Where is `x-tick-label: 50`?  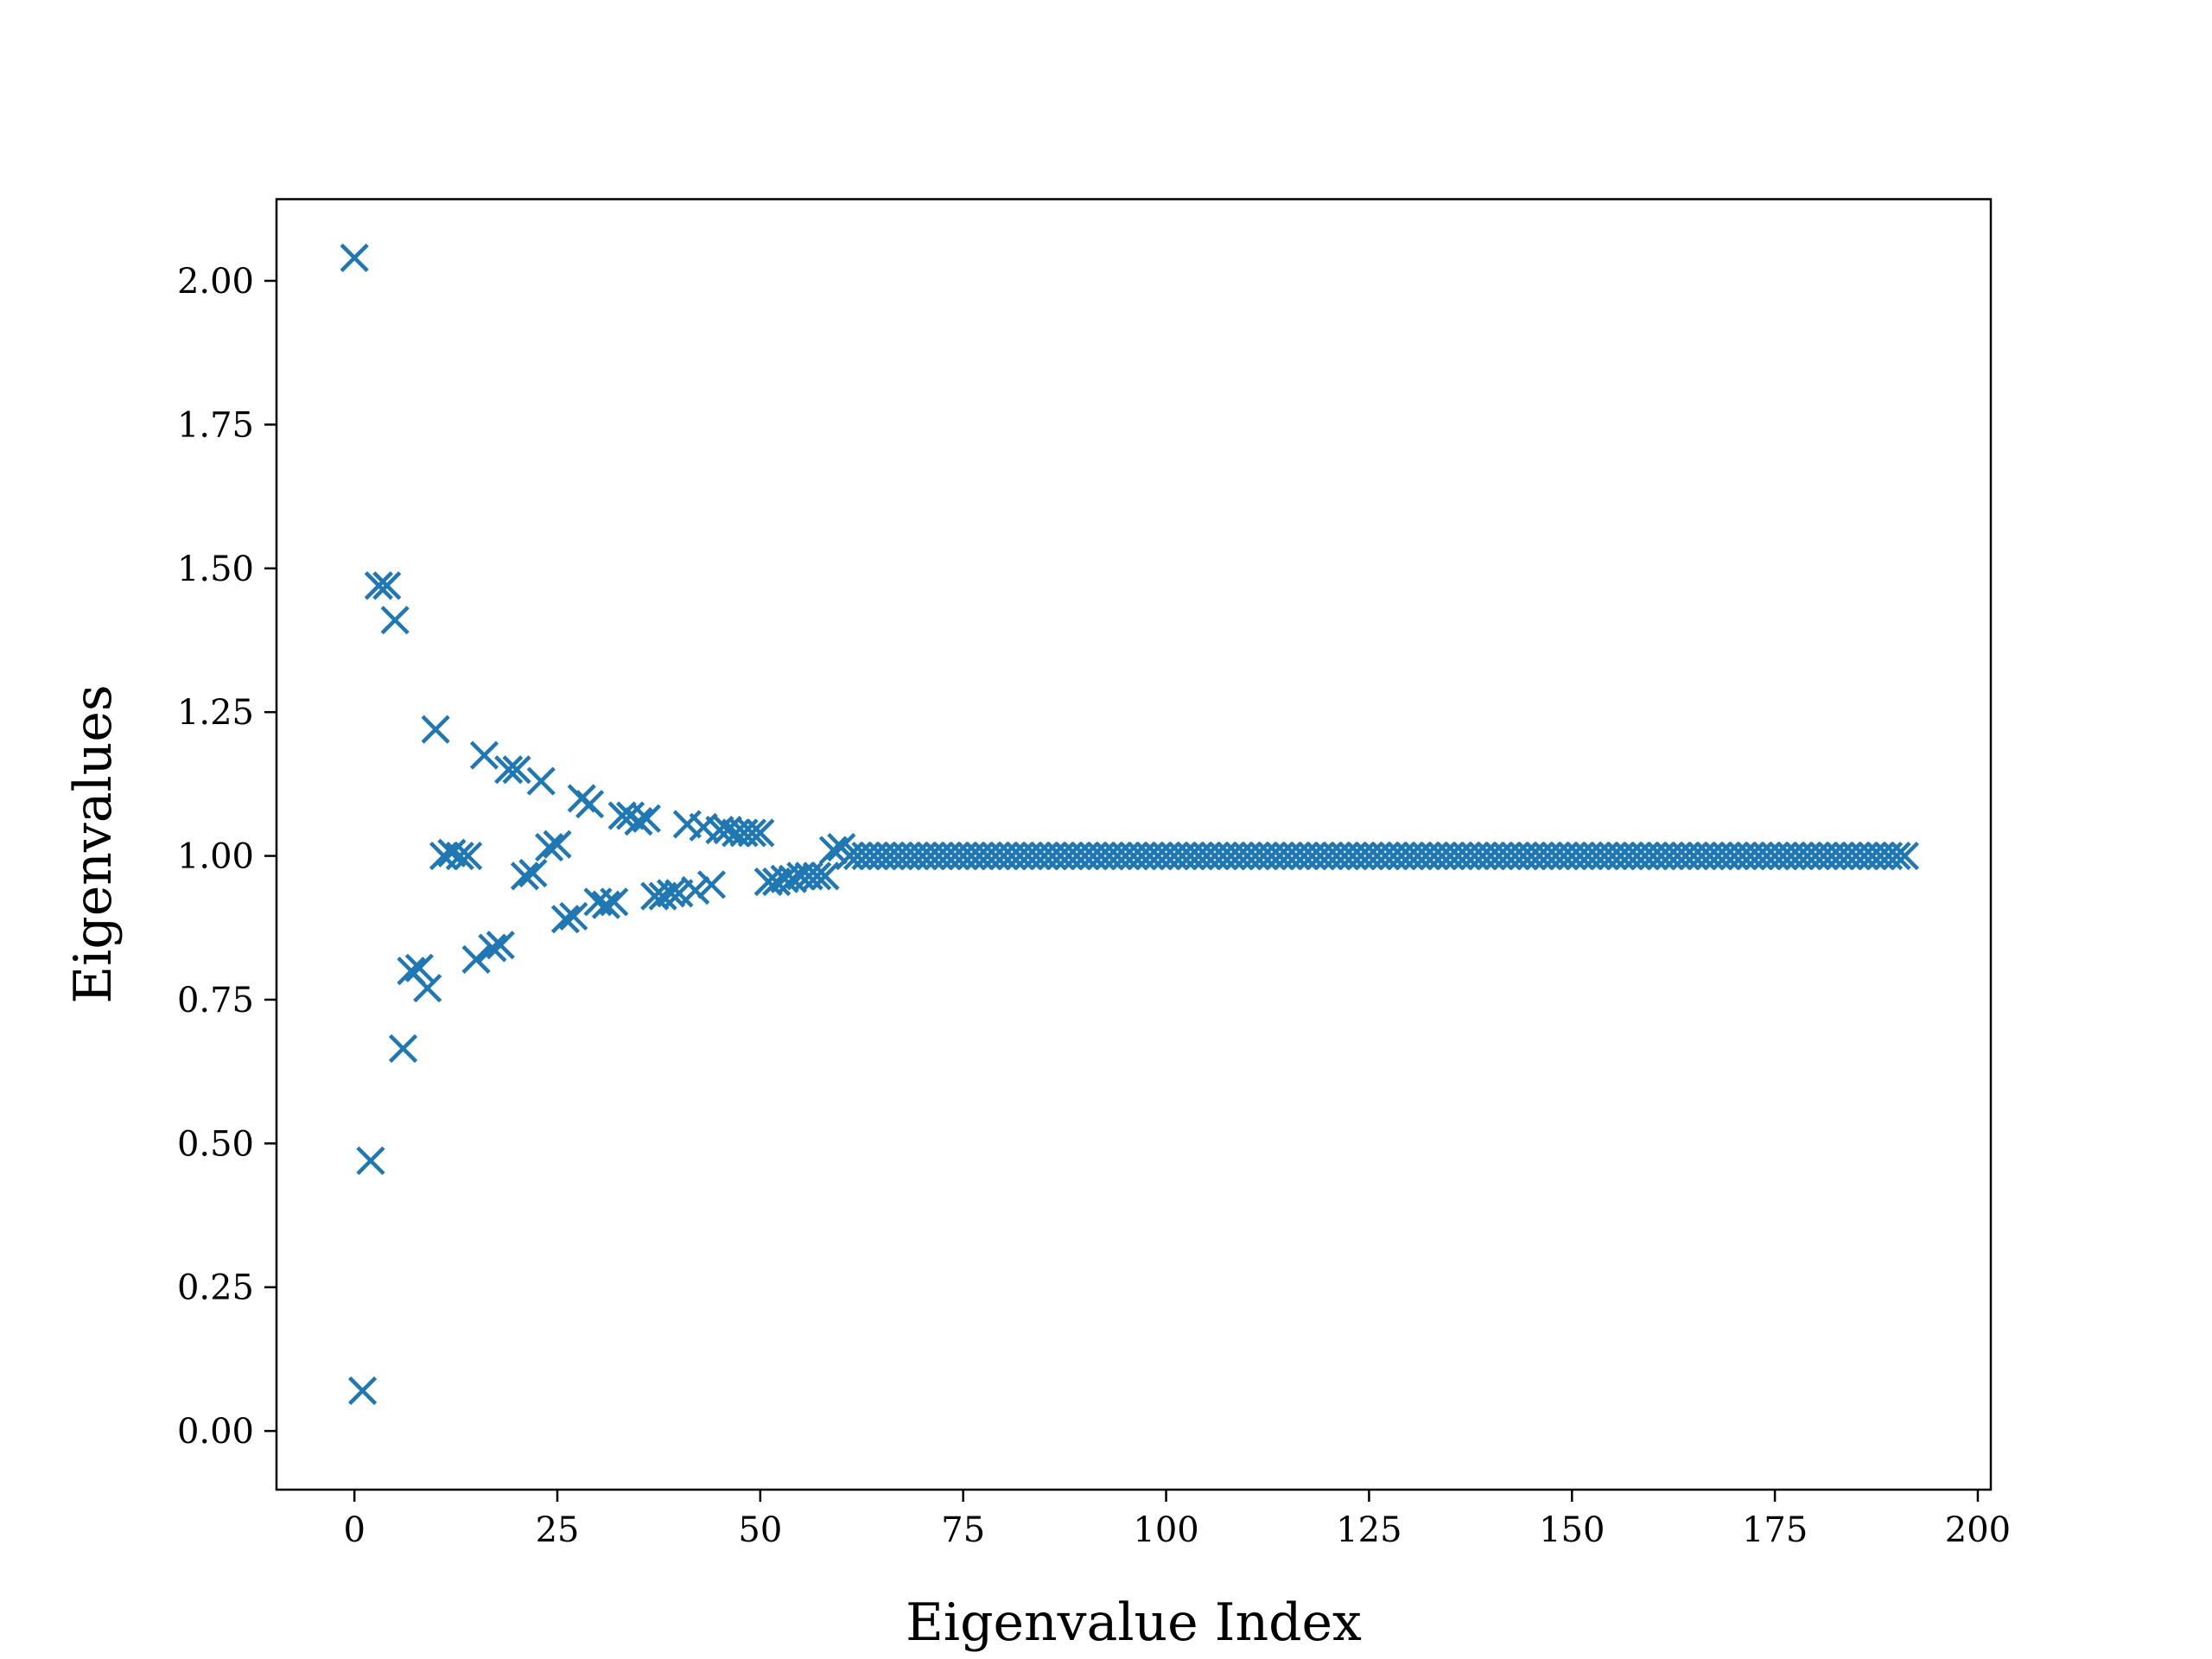 x-tick-label: 50 is located at coordinates (760, 1530).